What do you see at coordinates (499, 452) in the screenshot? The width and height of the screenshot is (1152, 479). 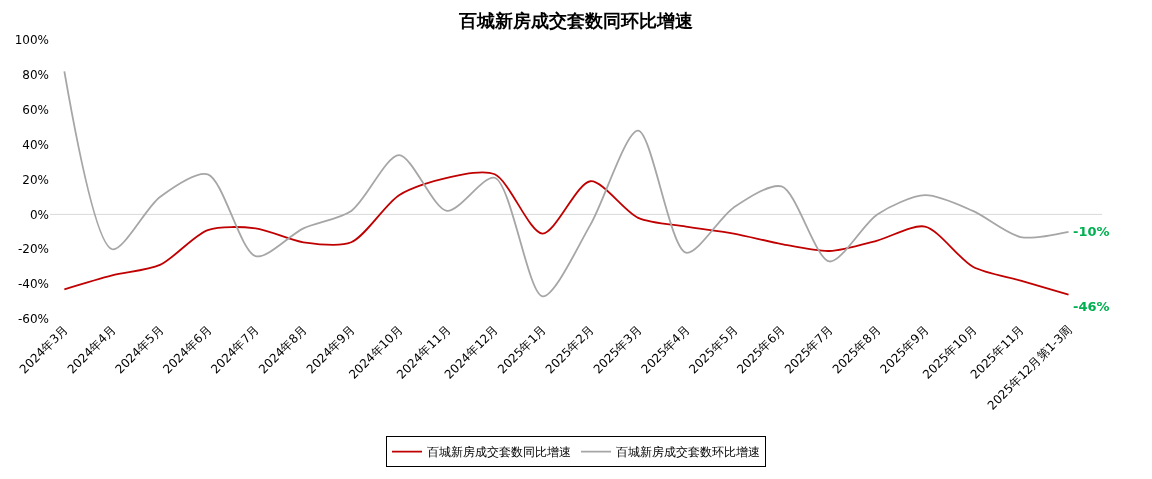 I see `legend-label: 百城新房成交套数同比增速` at bounding box center [499, 452].